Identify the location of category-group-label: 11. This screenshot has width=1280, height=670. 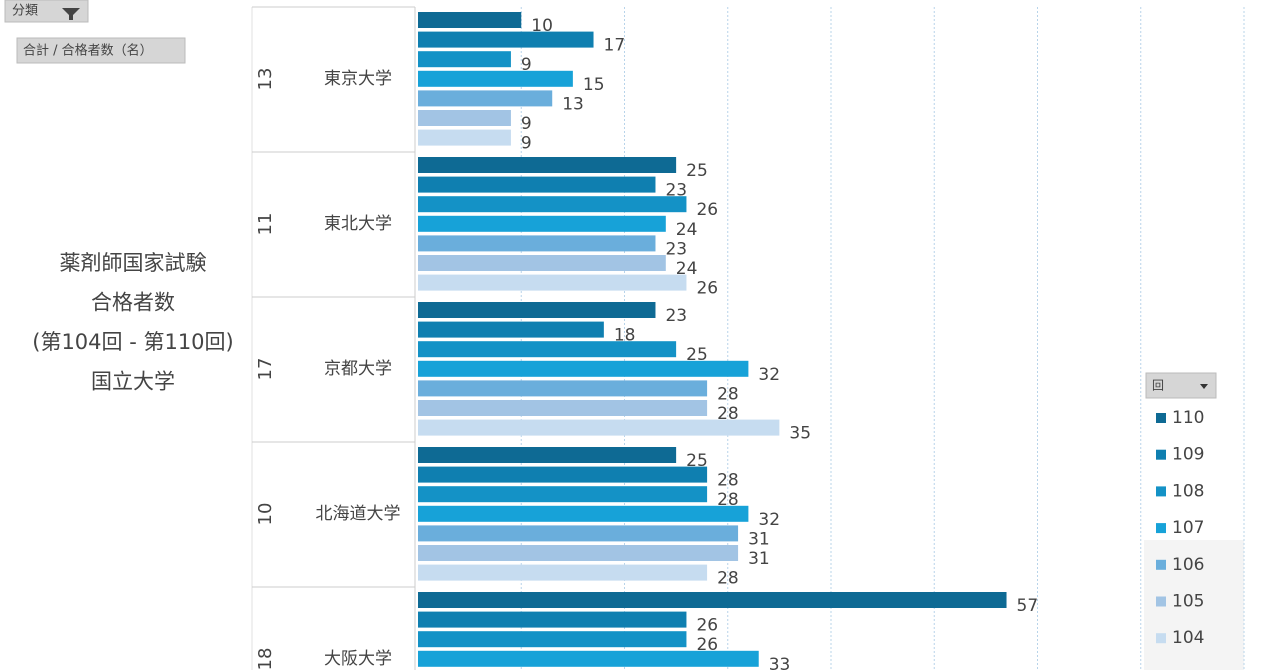
(265, 224).